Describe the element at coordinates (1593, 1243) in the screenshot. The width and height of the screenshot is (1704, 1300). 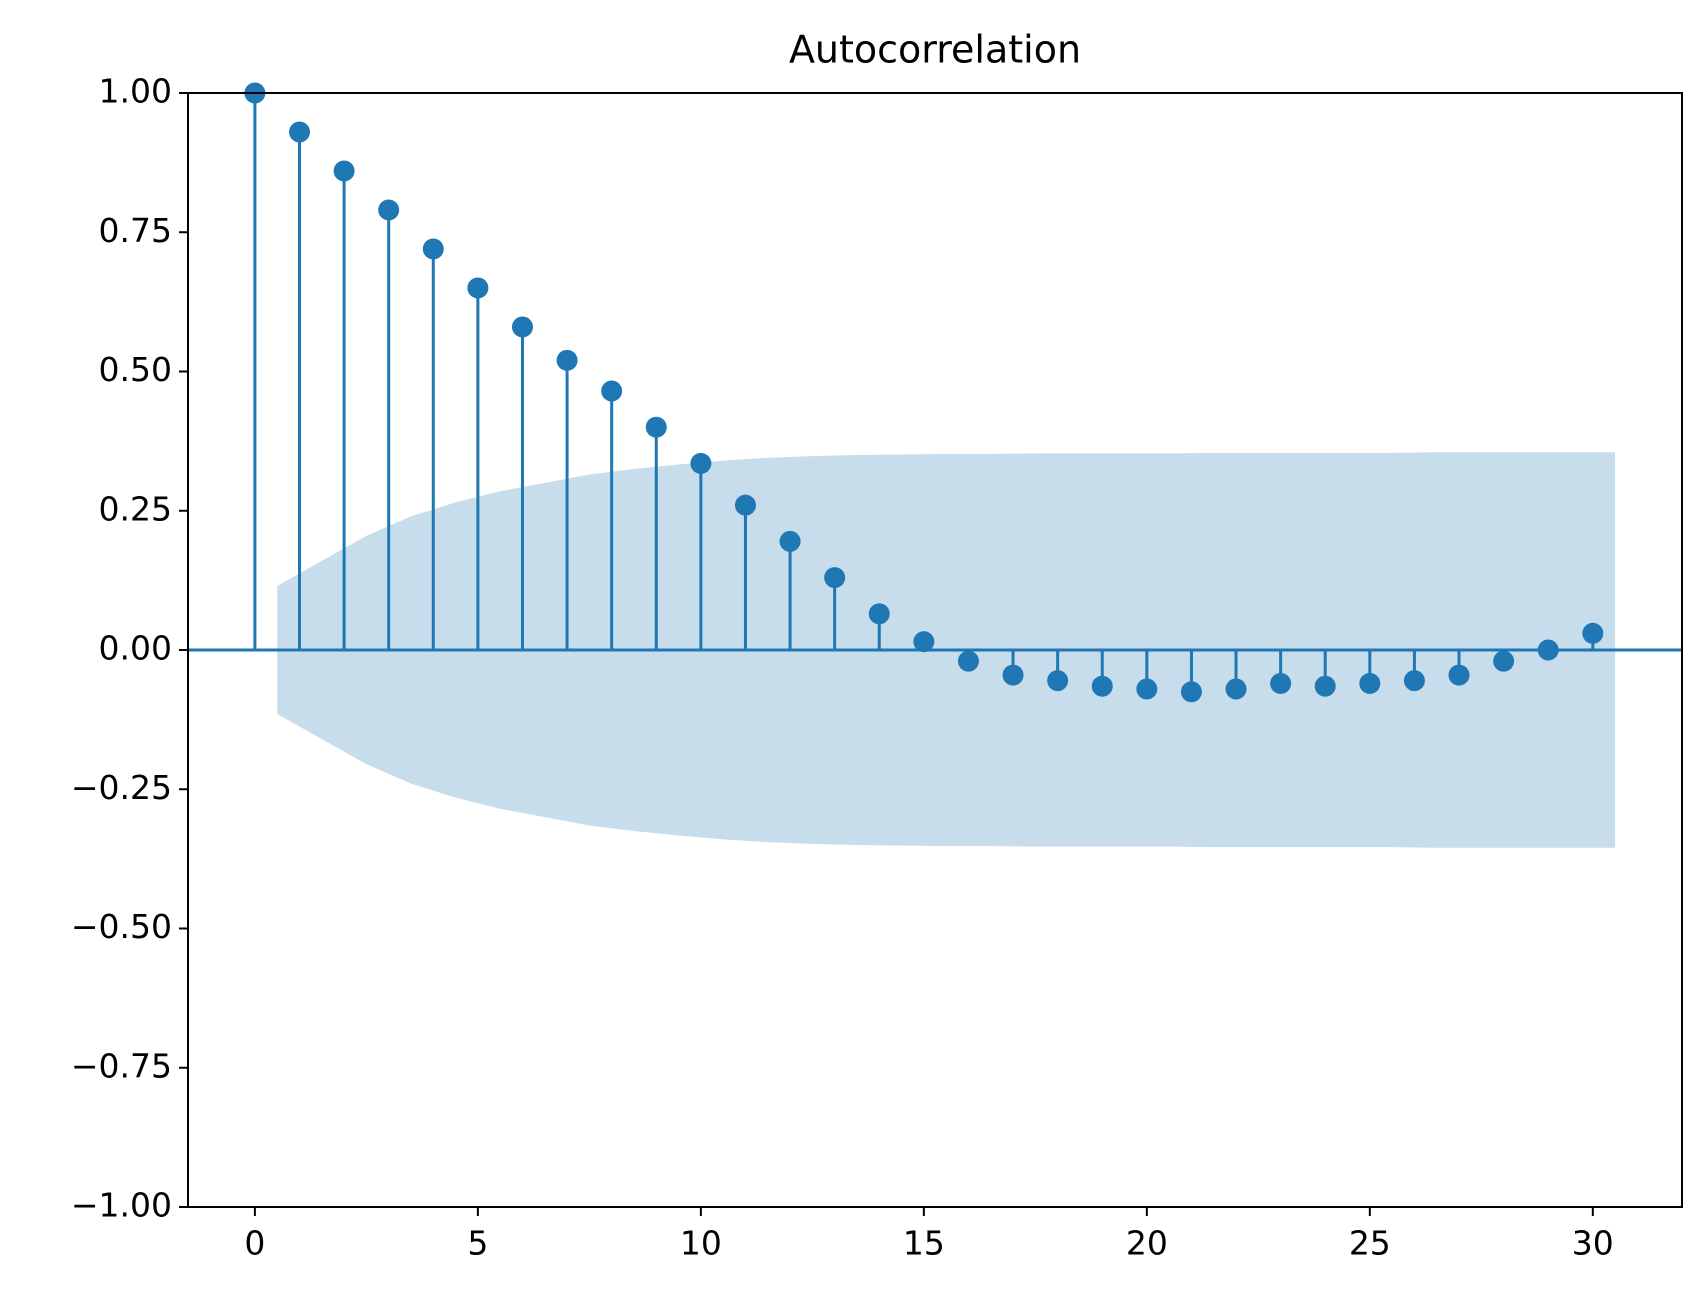
I see `x-tick-label: 30` at that location.